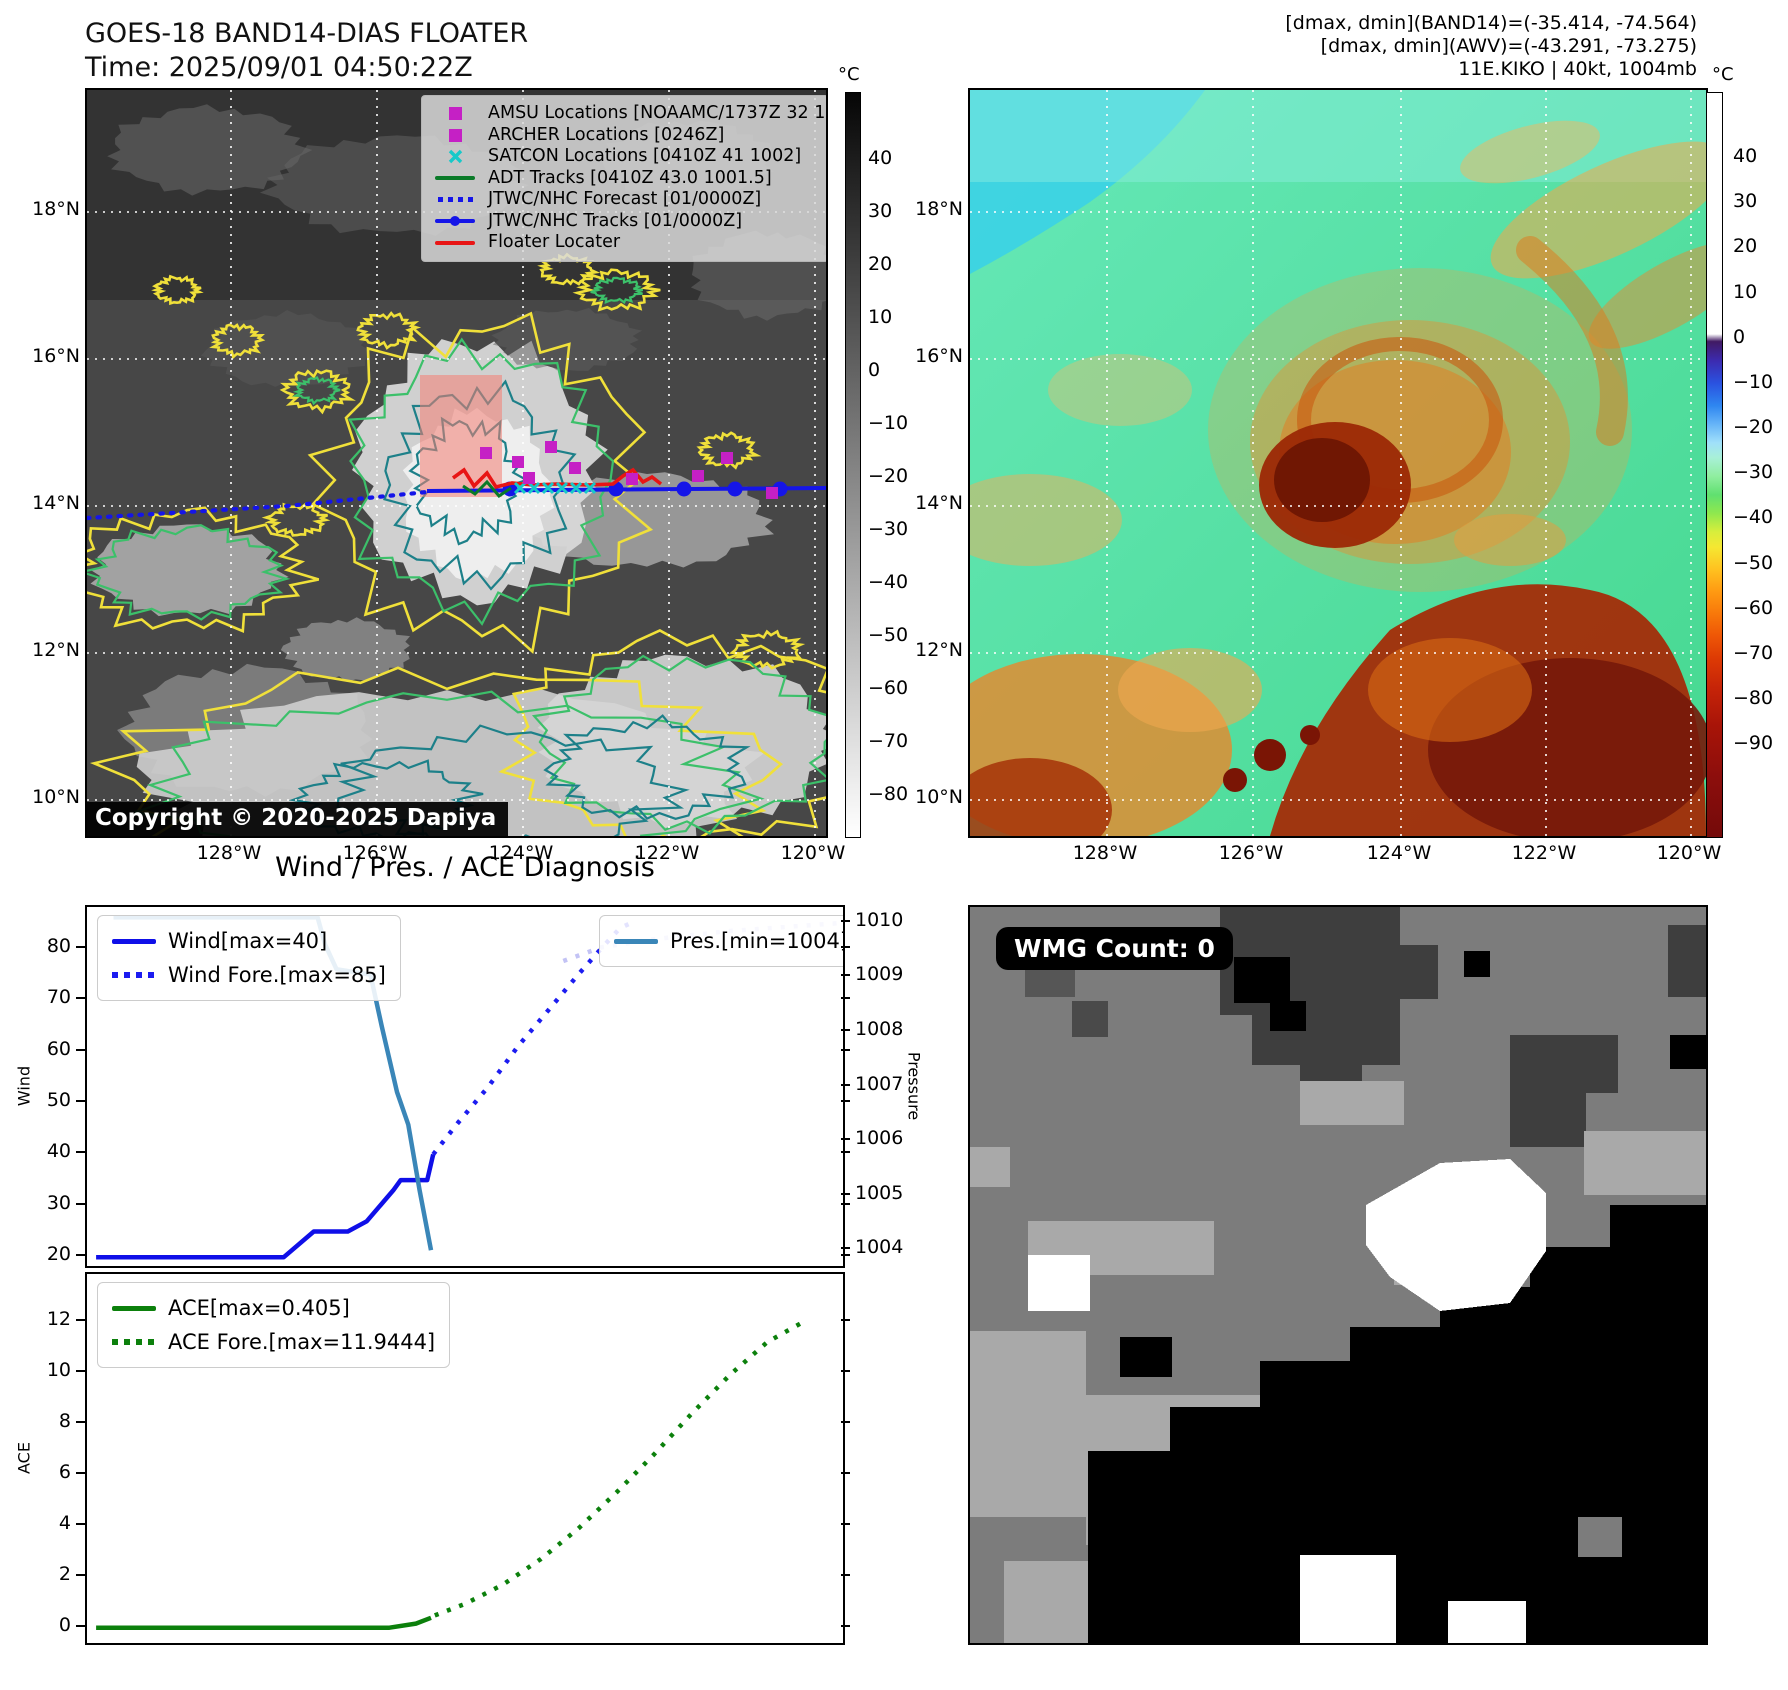 This screenshot has height=1690, width=1788. What do you see at coordinates (879, 1192) in the screenshot?
I see `y-tick-label: 1005` at bounding box center [879, 1192].